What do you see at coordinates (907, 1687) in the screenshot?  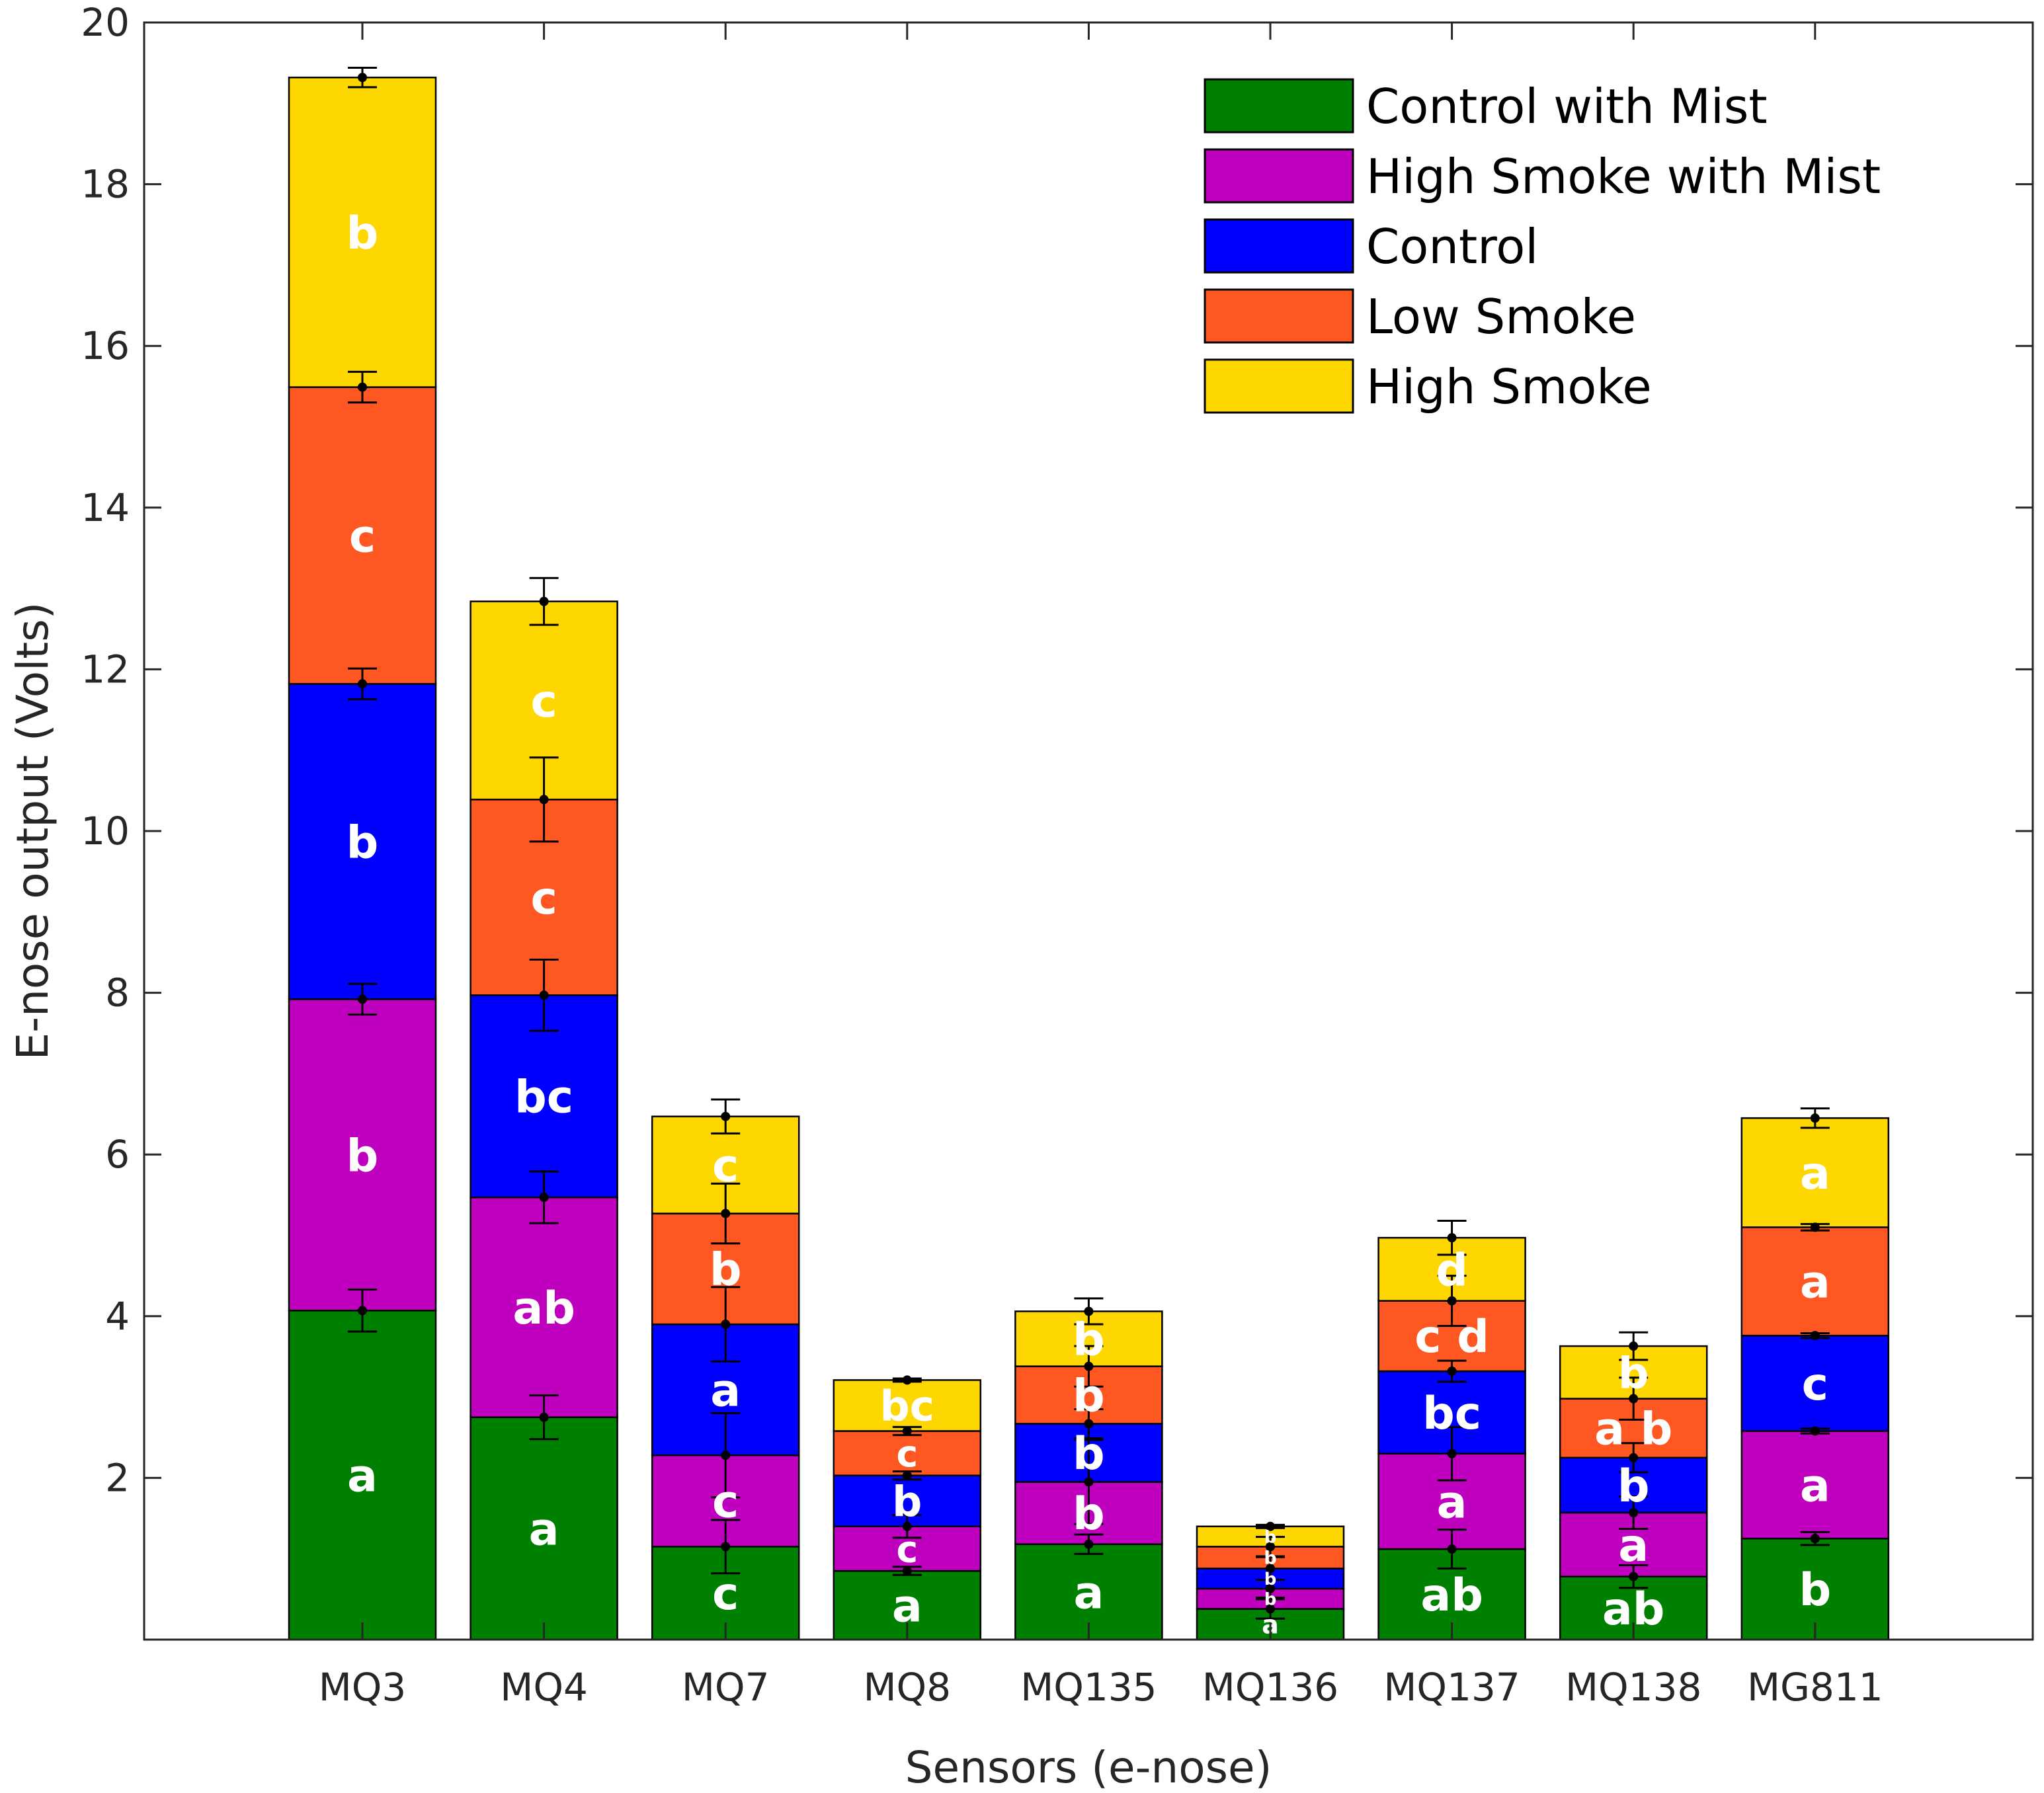 I see `x-tick-label: MQ8` at bounding box center [907, 1687].